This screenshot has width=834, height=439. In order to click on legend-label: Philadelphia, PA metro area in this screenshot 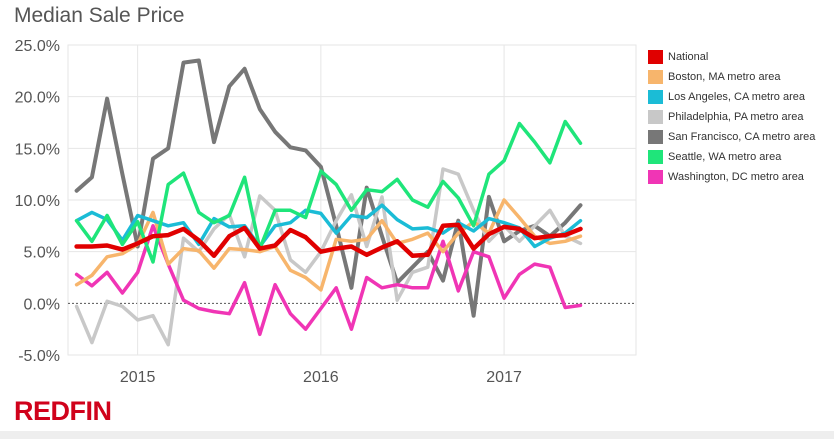, I will do `click(736, 117)`.